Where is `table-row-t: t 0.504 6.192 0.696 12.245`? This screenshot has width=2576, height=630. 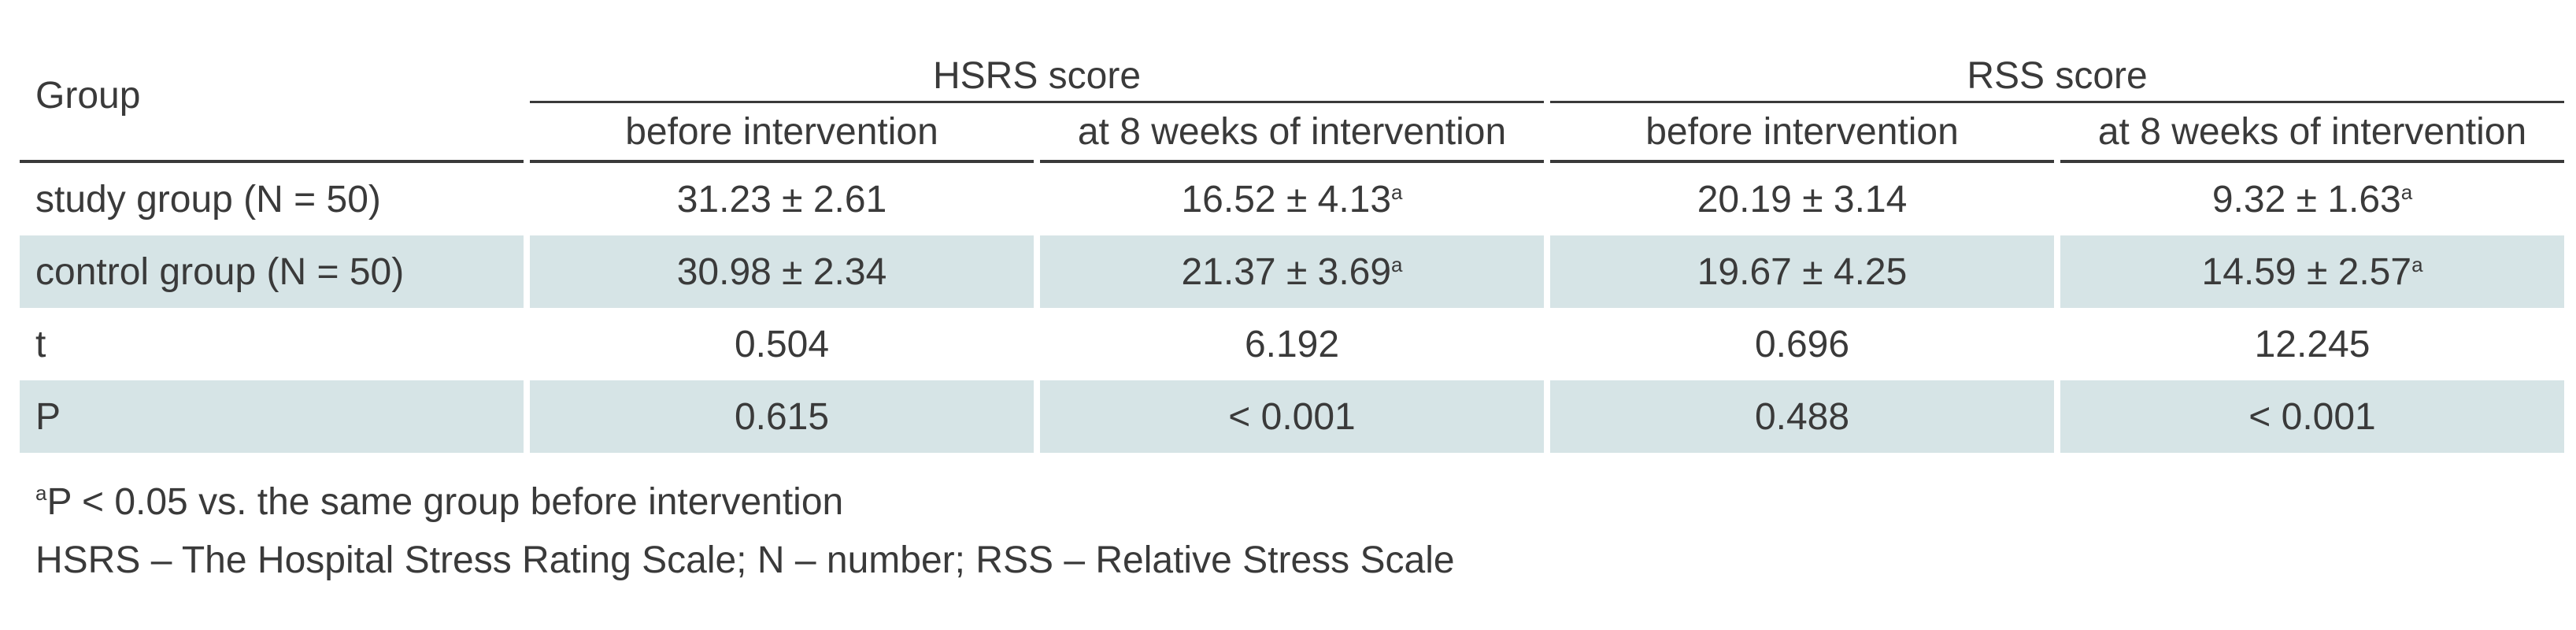
table-row-t: t 0.504 6.192 0.696 12.245 is located at coordinates (1292, 344).